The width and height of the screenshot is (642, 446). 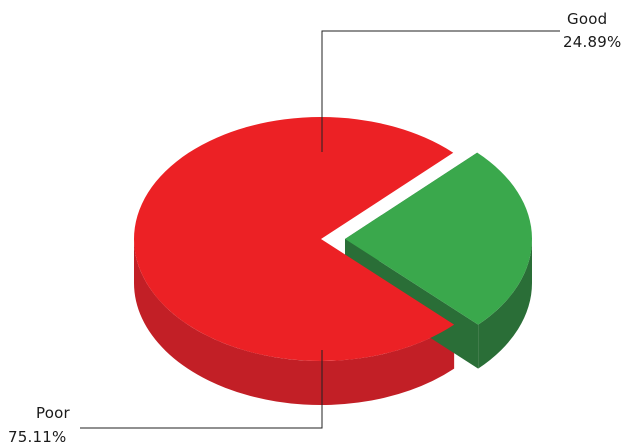 I want to click on leader-line-good, so click(x=440, y=91).